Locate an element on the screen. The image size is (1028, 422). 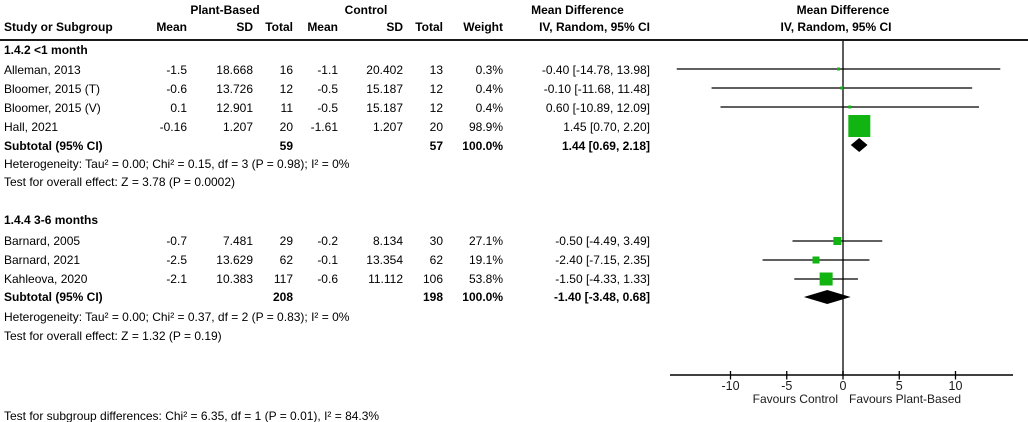
favours-left-label: Favours Control is located at coordinates (795, 399).